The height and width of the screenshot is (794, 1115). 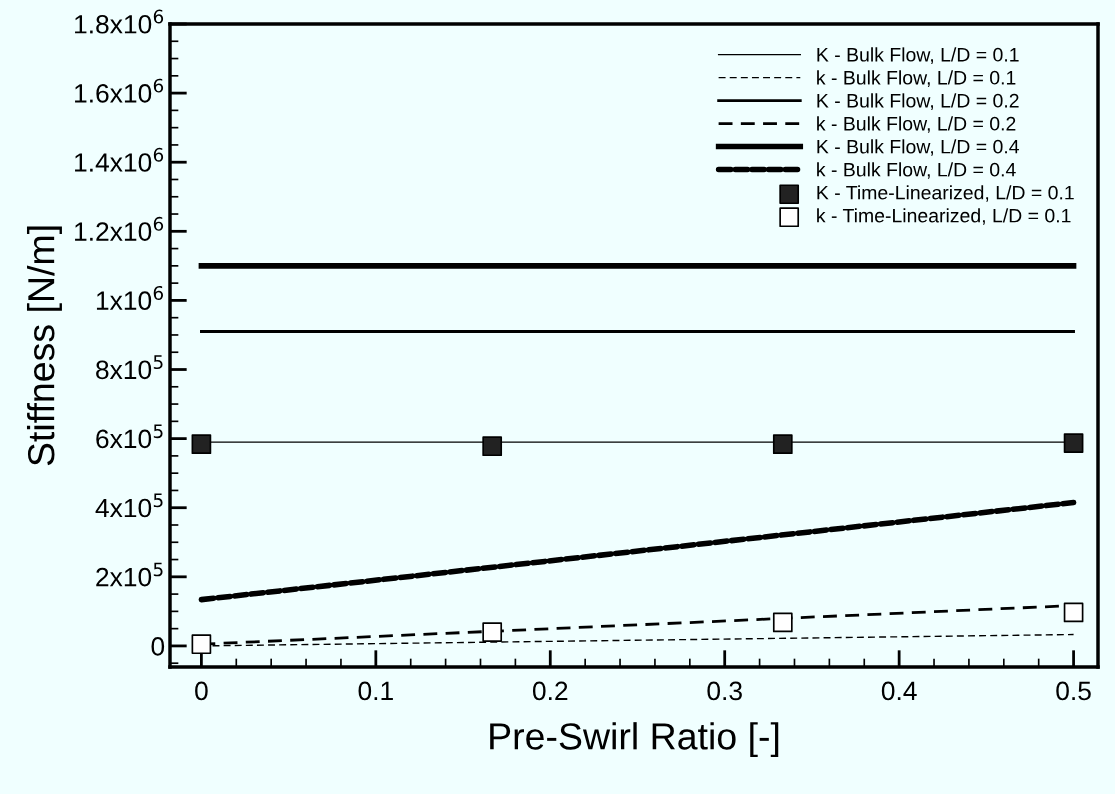 I want to click on y-tick-label: 1.8x10$^{6}$, so click(x=119, y=21).